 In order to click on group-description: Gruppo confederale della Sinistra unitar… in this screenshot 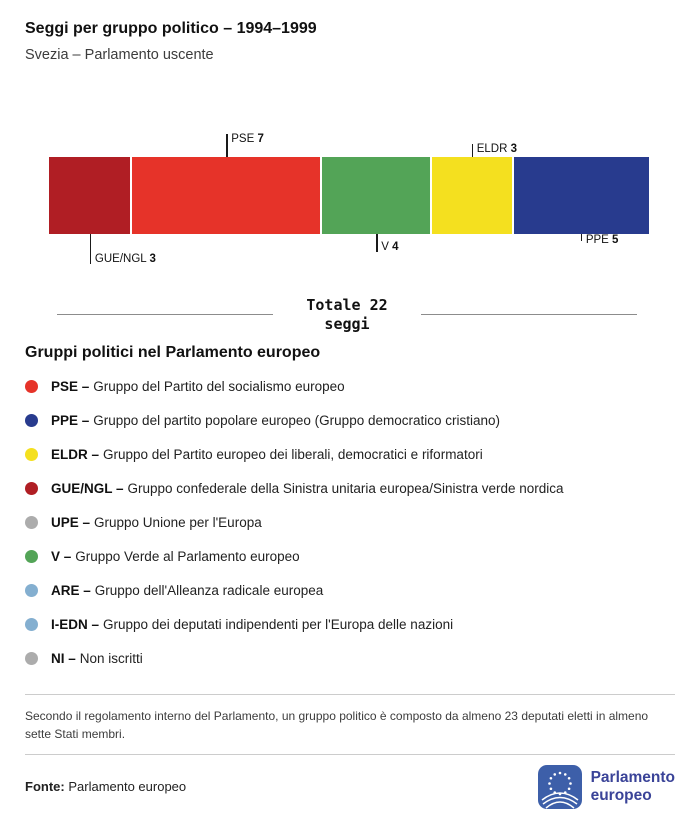, I will do `click(345, 488)`.